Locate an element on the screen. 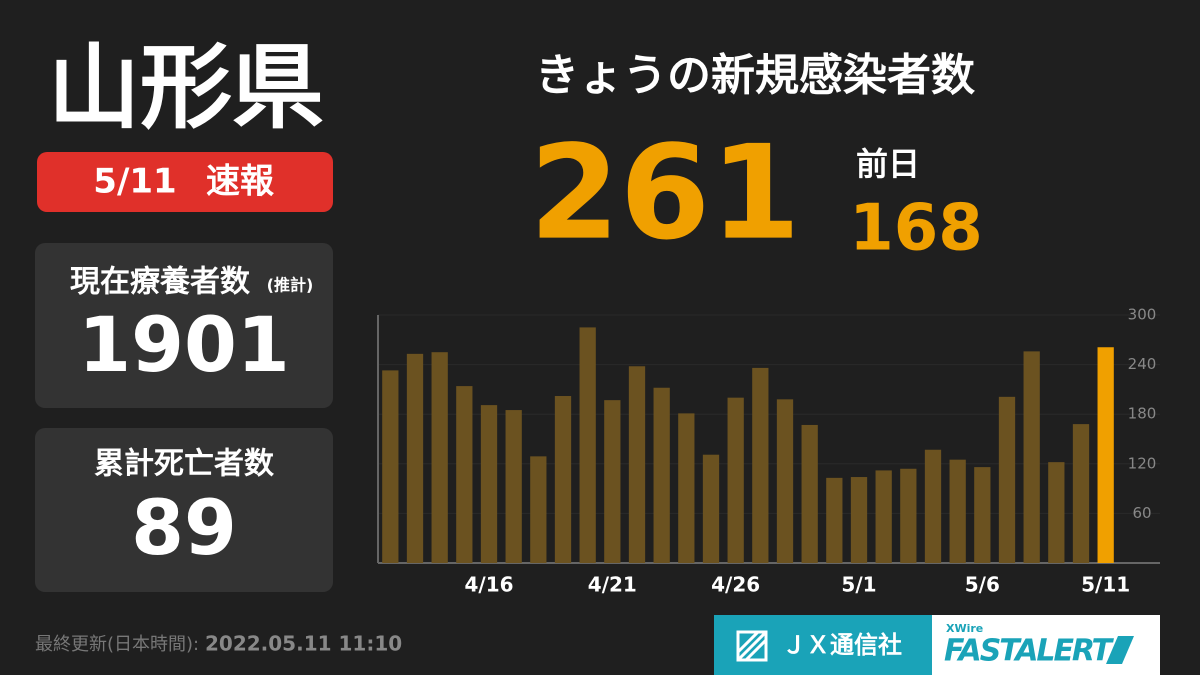  y-tick-label: 300 is located at coordinates (1142, 315).